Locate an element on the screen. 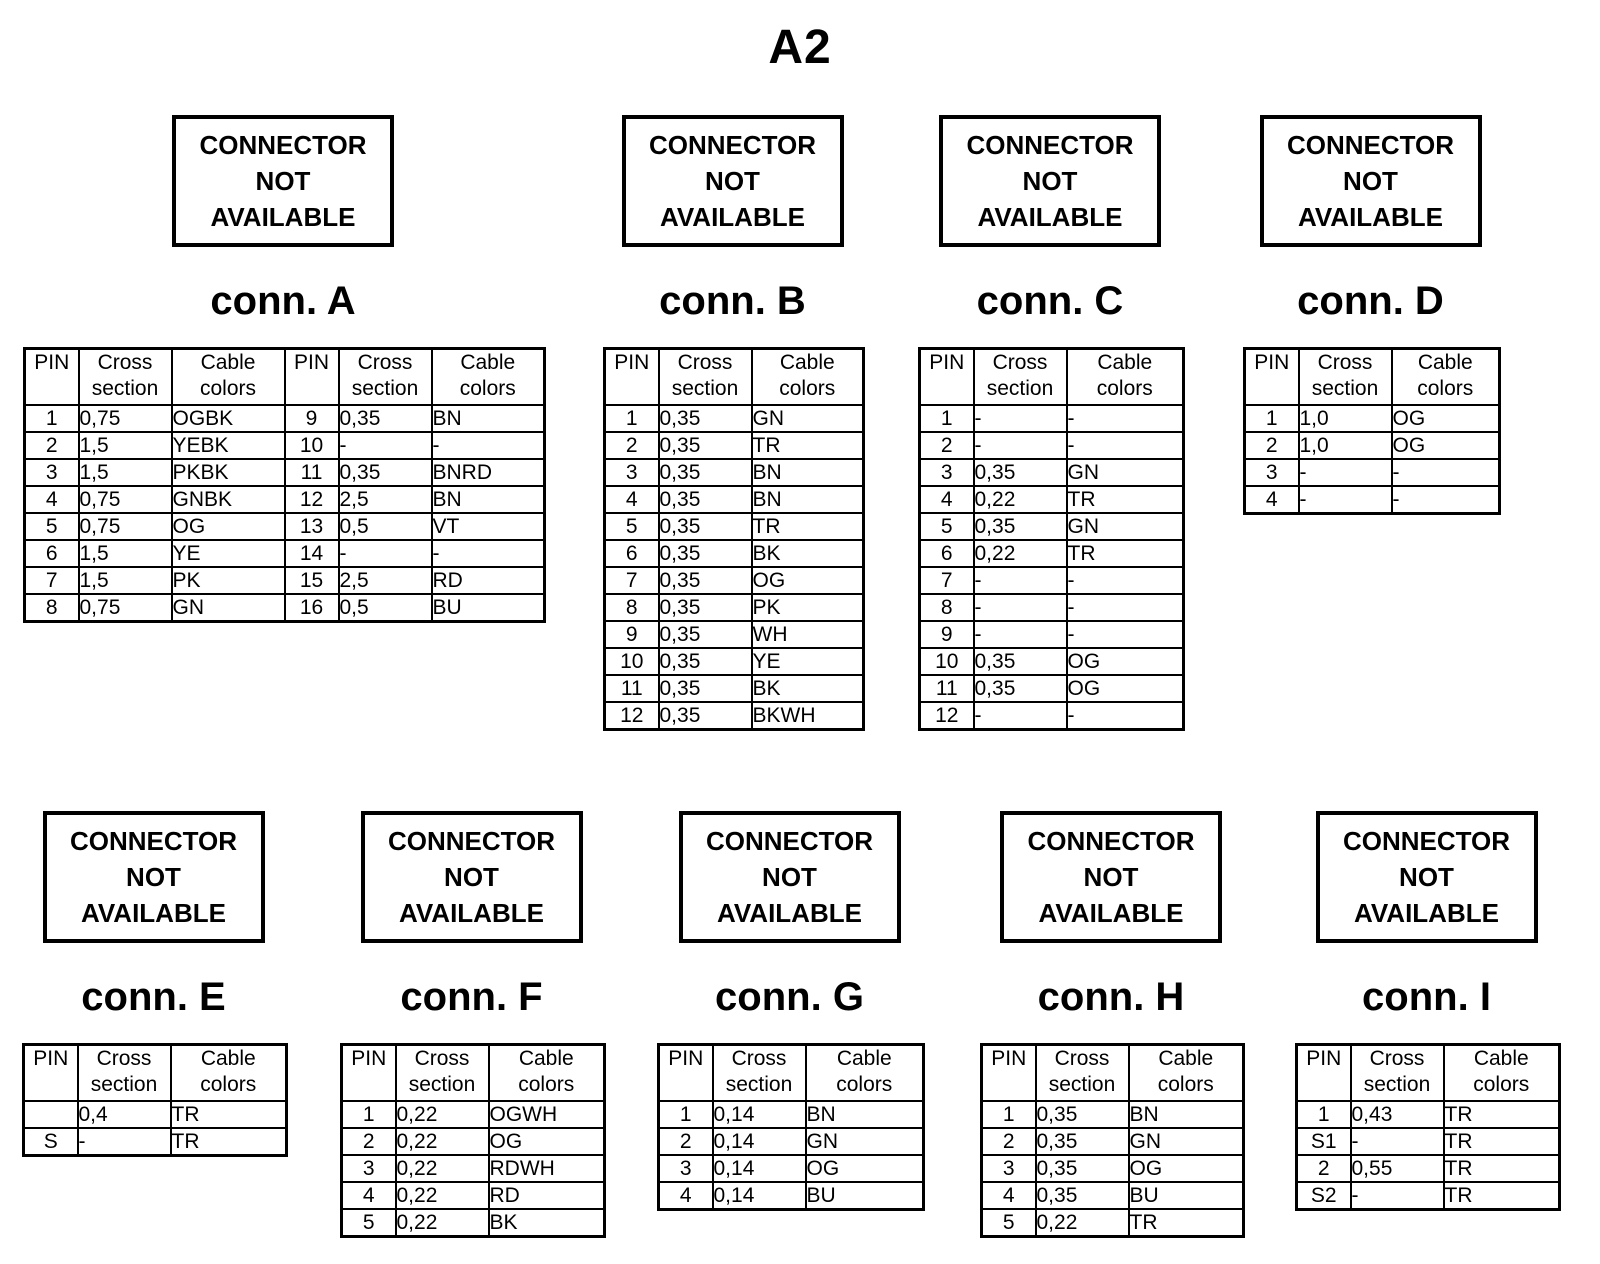 Image resolution: width=1600 pixels, height=1264 pixels. pinout-row: 6 1,5 YE 14- - is located at coordinates (284, 553).